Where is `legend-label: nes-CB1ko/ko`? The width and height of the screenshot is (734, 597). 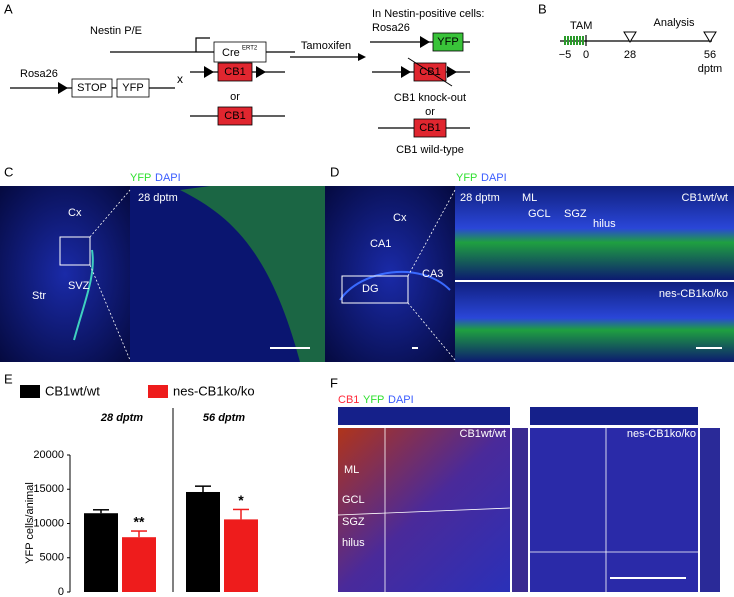 legend-label: nes-CB1ko/ko is located at coordinates (214, 390).